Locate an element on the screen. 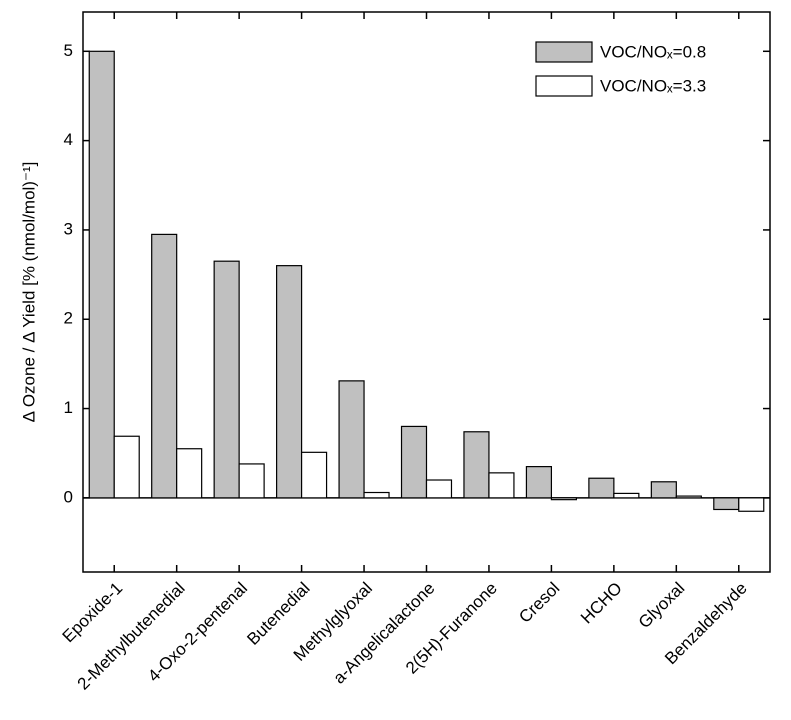 This screenshot has width=791, height=720. y-tick-label: 5 is located at coordinates (68, 50).